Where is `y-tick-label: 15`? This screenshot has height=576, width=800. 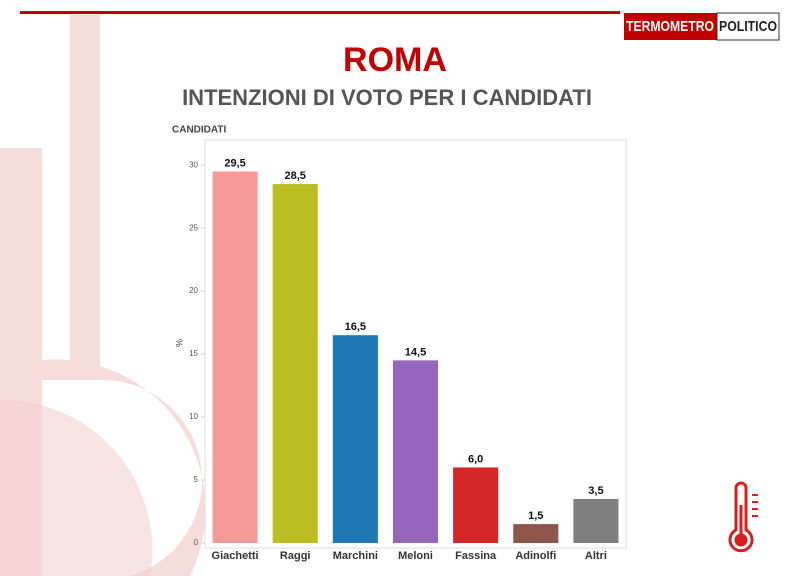
y-tick-label: 15 is located at coordinates (193, 353).